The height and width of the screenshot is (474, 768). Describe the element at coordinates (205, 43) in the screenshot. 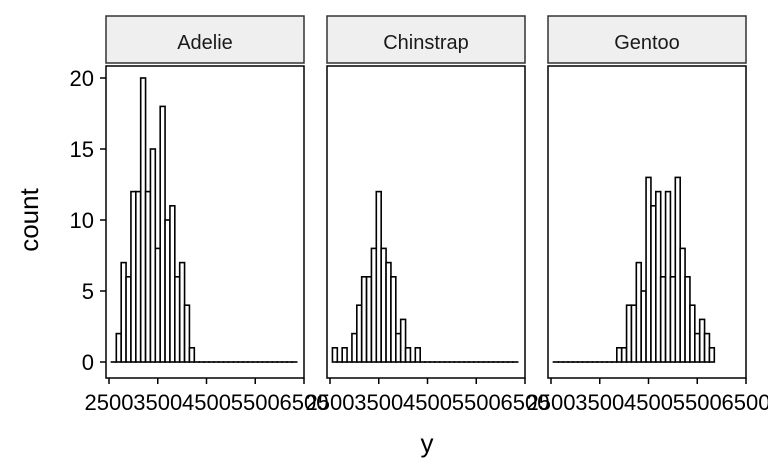

I see `facet-strip-label: Adelie` at that location.